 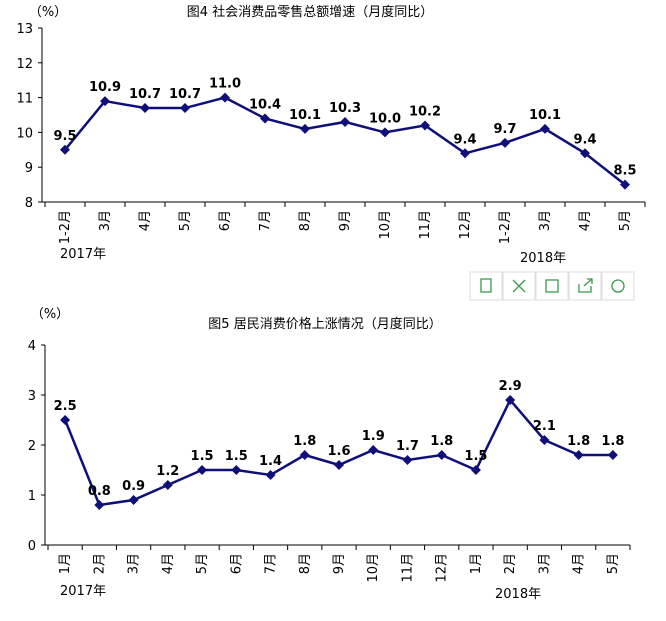 What do you see at coordinates (168, 563) in the screenshot?
I see `x-tick-label: 4月` at bounding box center [168, 563].